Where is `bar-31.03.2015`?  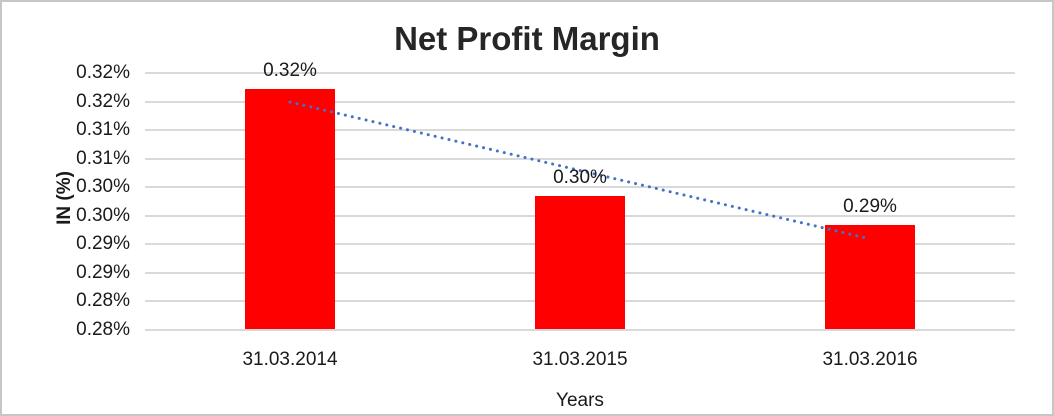 bar-31.03.2015 is located at coordinates (580, 263).